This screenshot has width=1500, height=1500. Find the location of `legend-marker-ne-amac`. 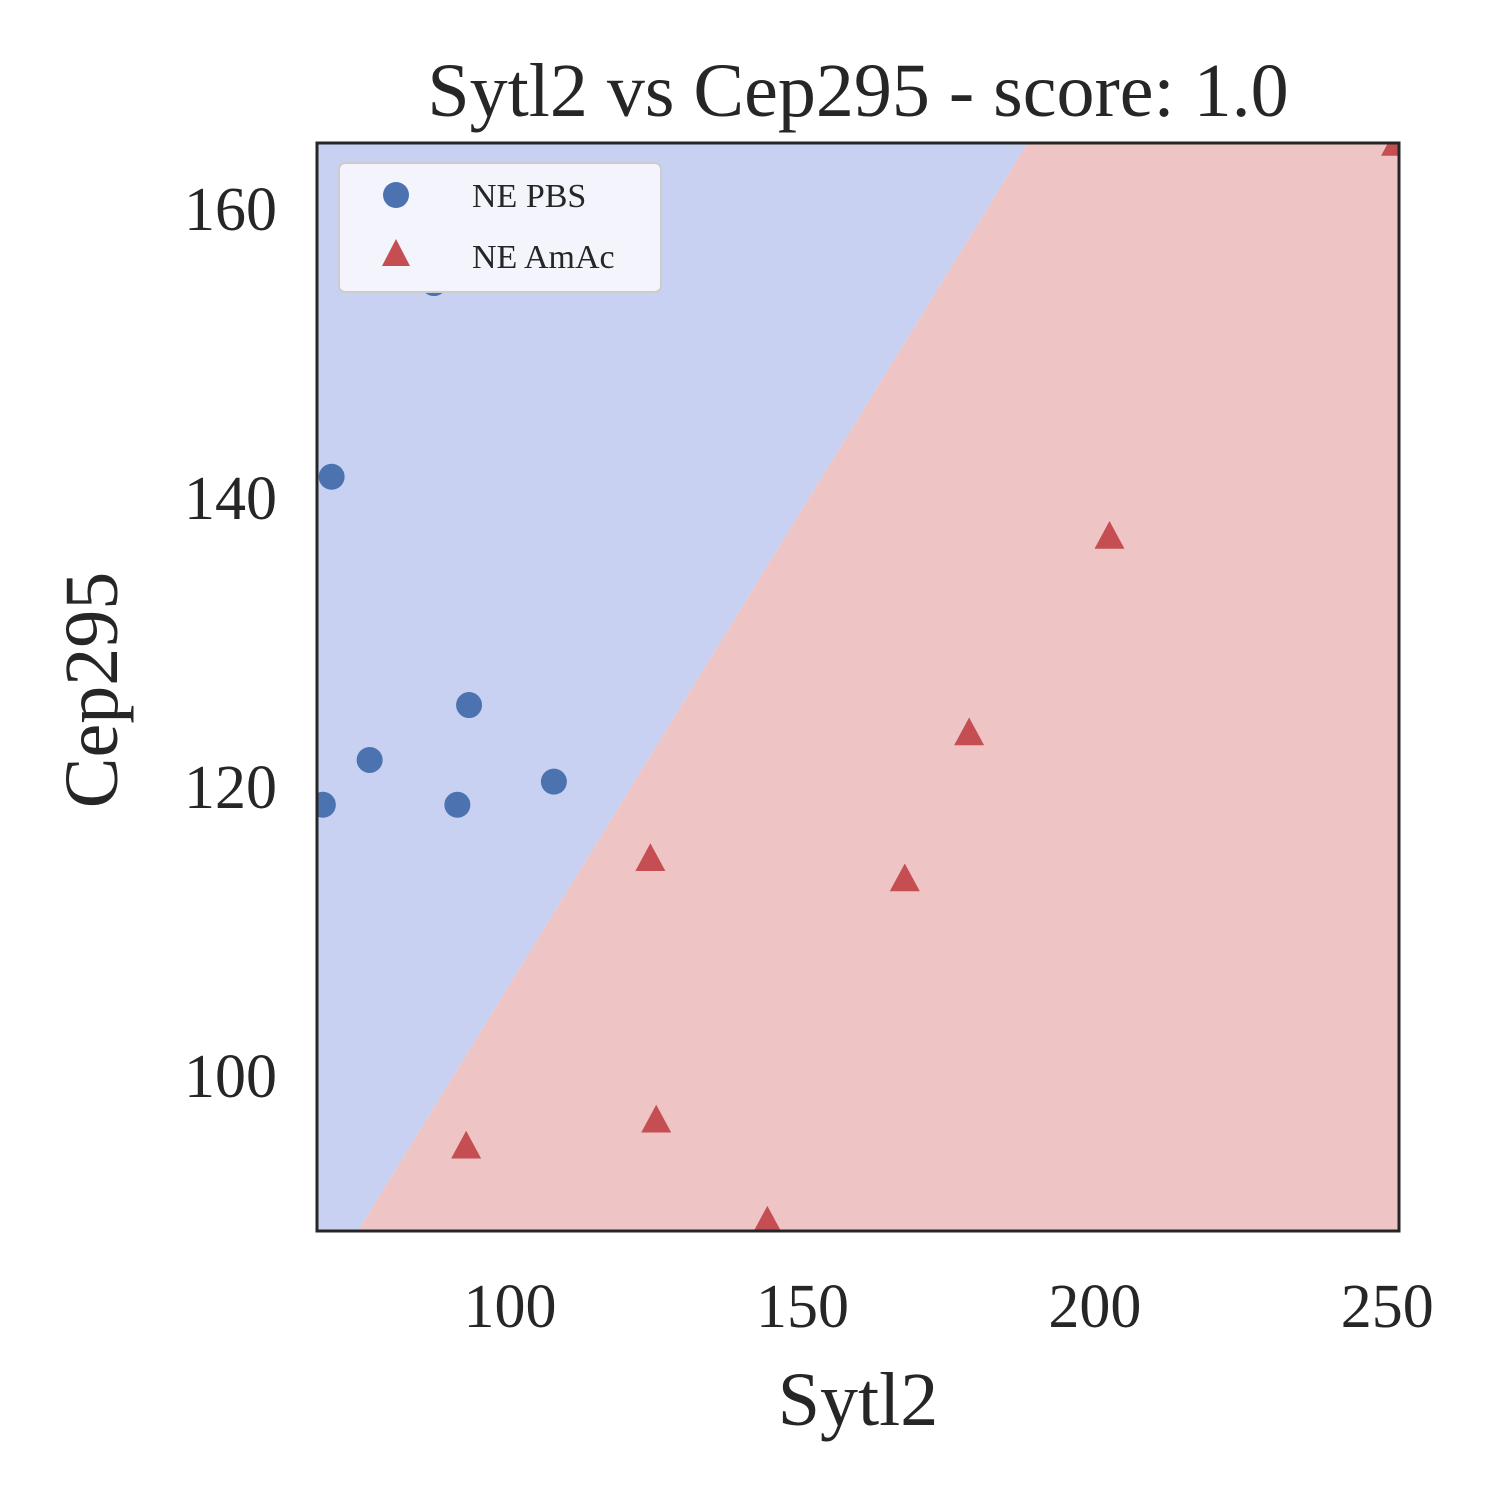

legend-marker-ne-amac is located at coordinates (396, 252).